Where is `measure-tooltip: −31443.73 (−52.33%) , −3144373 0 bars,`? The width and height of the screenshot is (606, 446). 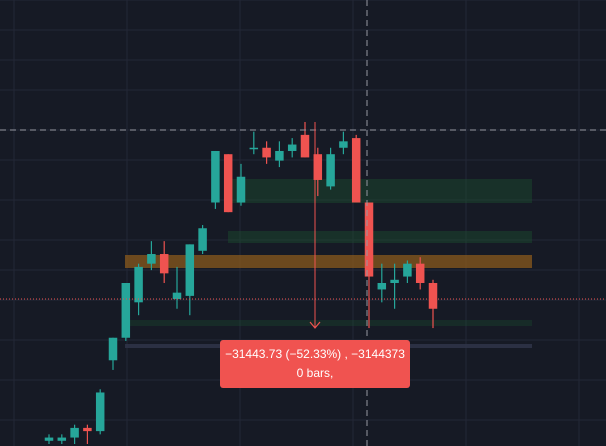 measure-tooltip: −31443.73 (−52.33%) , −3144373 0 bars, is located at coordinates (315, 364).